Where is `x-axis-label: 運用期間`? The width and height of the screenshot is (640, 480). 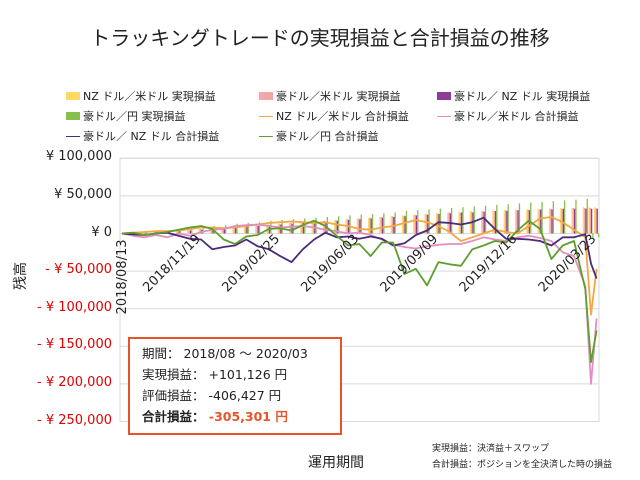 x-axis-label: 運用期間 is located at coordinates (336, 463).